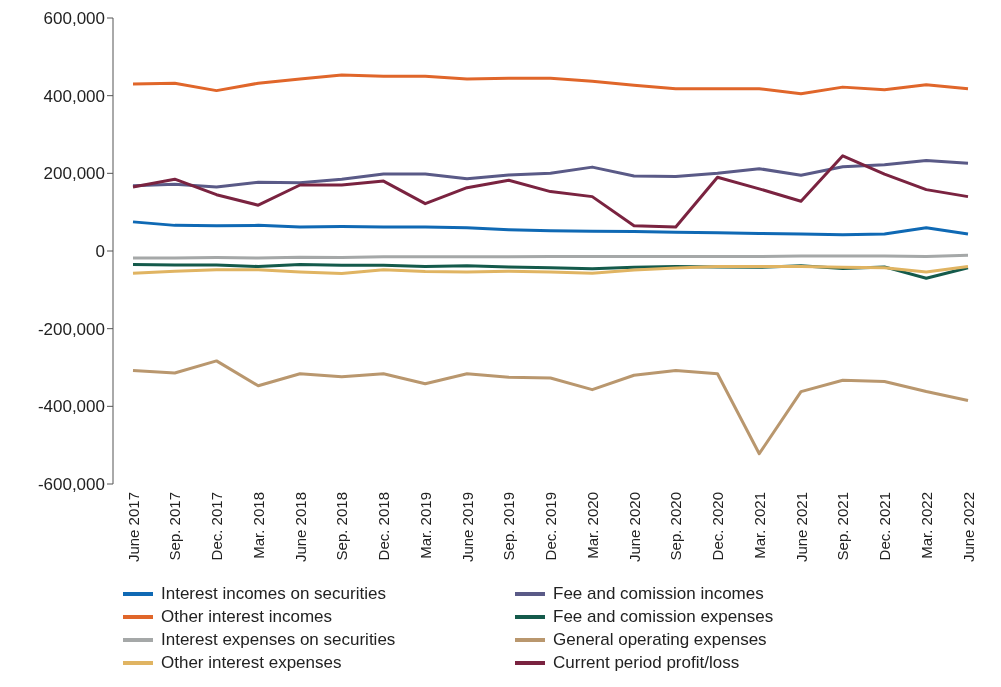 The height and width of the screenshot is (687, 1001). Describe the element at coordinates (425, 525) in the screenshot. I see `x-tick-label: Mar. 2019` at that location.